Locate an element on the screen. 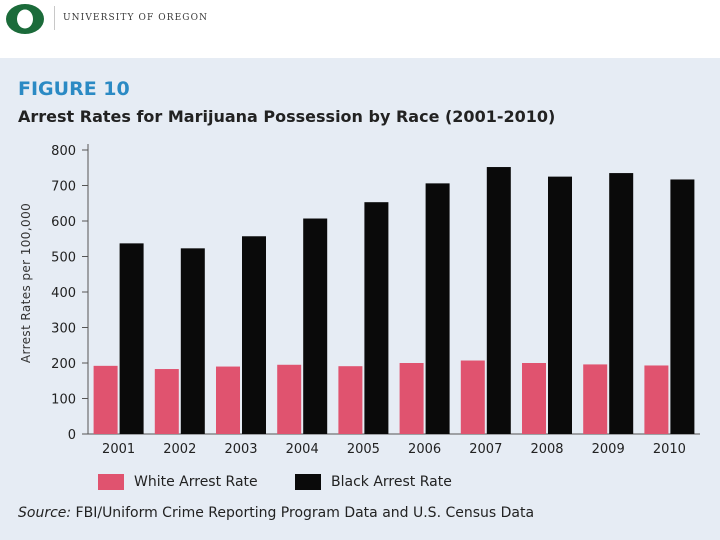 The width and height of the screenshot is (720, 540). x-tick-label: 2002 is located at coordinates (179, 449).